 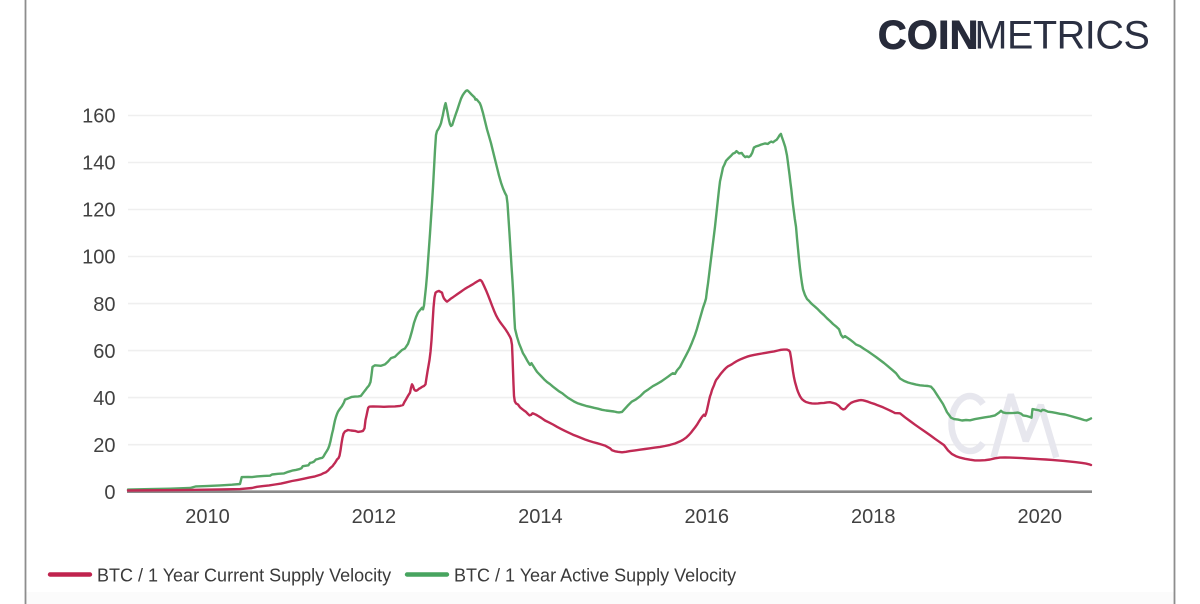 I want to click on svg-text: METRICS, so click(x=1062, y=36).